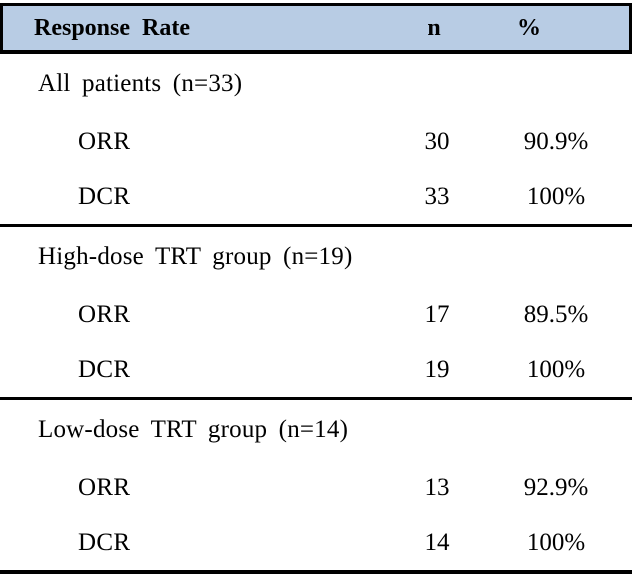 This screenshot has width=632, height=576. Describe the element at coordinates (316, 28) in the screenshot. I see `table-header-row: Response Rate n %` at that location.